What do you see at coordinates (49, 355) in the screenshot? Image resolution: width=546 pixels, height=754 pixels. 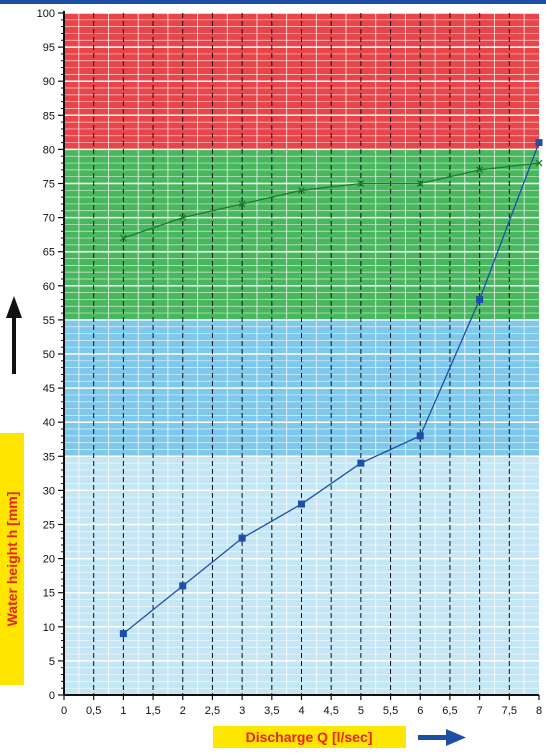 I see `y-tick-label: 50` at bounding box center [49, 355].